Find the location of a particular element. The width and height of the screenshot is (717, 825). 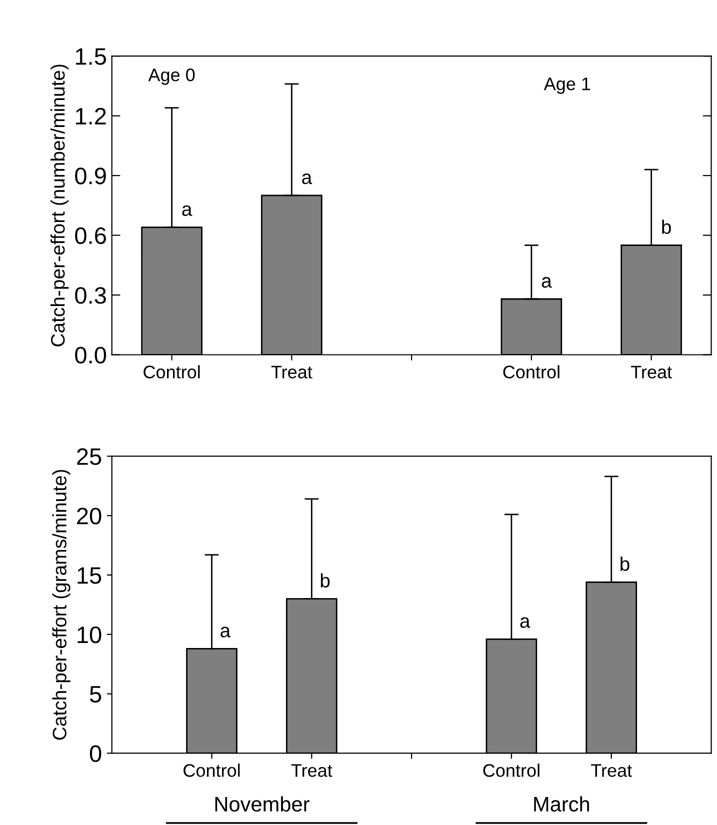

y-tick-label: 1.2 is located at coordinates (91, 116).